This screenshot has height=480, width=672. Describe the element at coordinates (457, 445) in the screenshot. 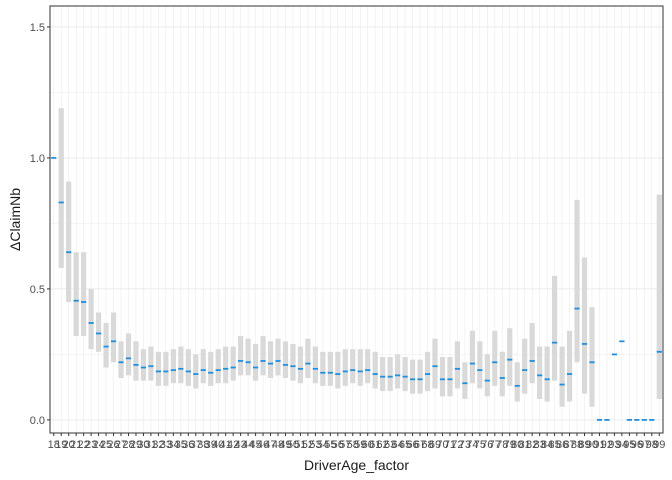

I see `x-tick-label: 72` at that location.